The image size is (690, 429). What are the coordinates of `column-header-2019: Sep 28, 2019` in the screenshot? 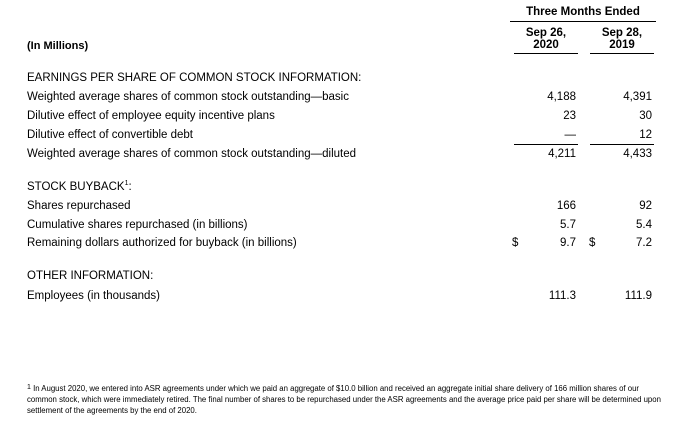 It's located at (622, 40).